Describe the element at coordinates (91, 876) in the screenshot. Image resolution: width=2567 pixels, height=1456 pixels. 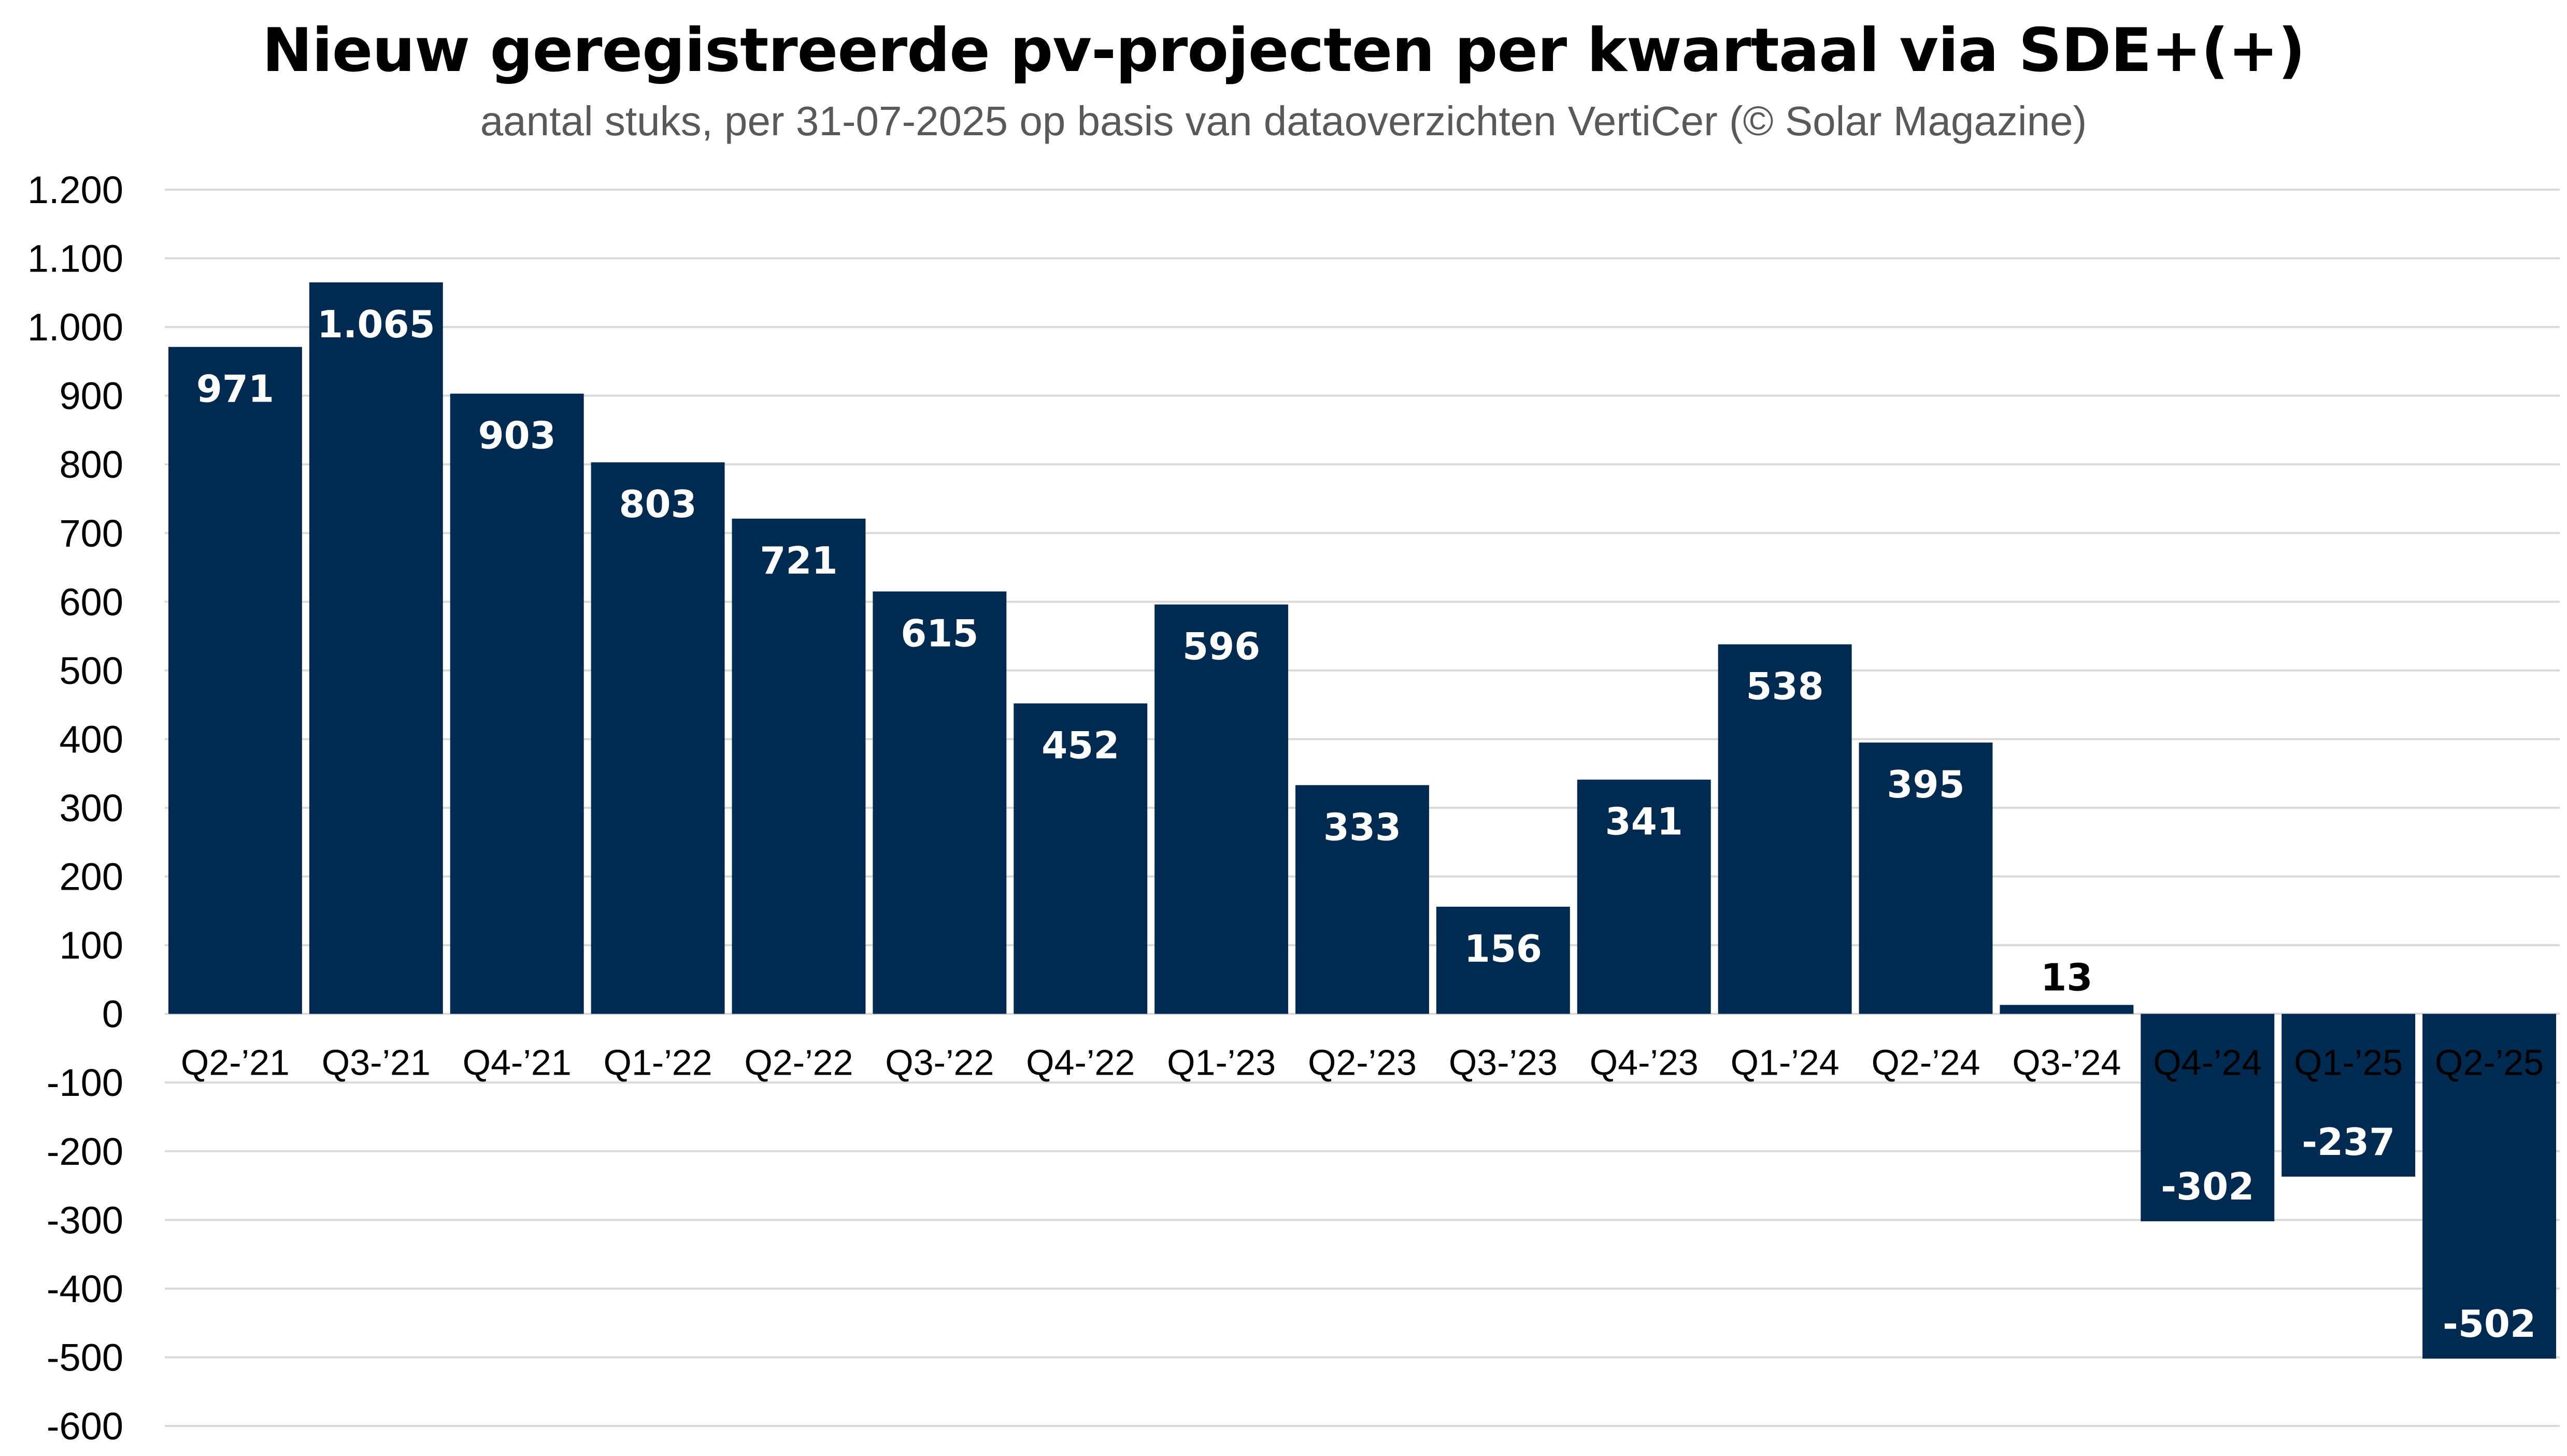
I see `y-tick-label: 200` at that location.